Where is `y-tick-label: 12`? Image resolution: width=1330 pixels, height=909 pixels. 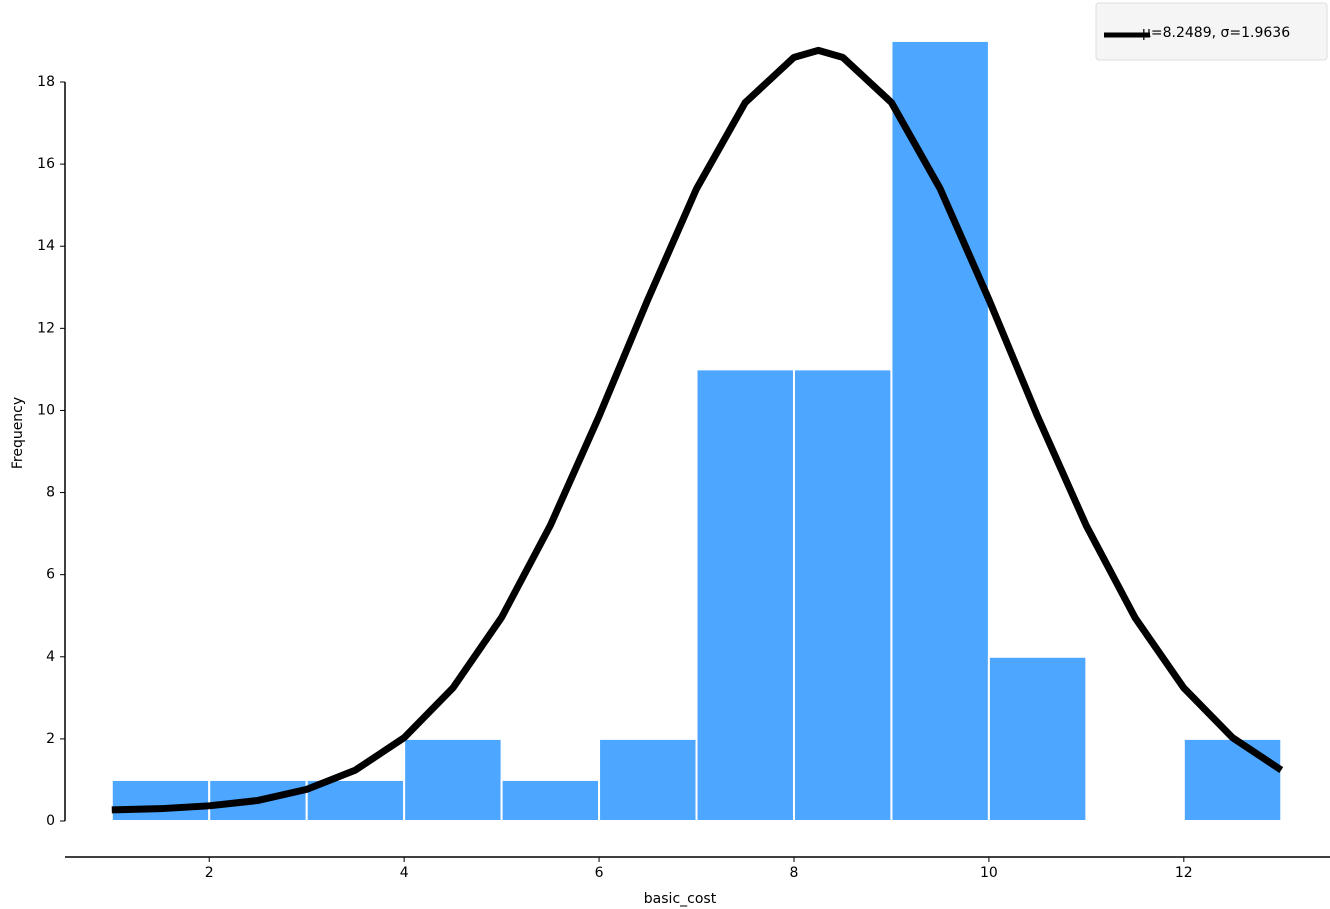
y-tick-label: 12 is located at coordinates (46, 328).